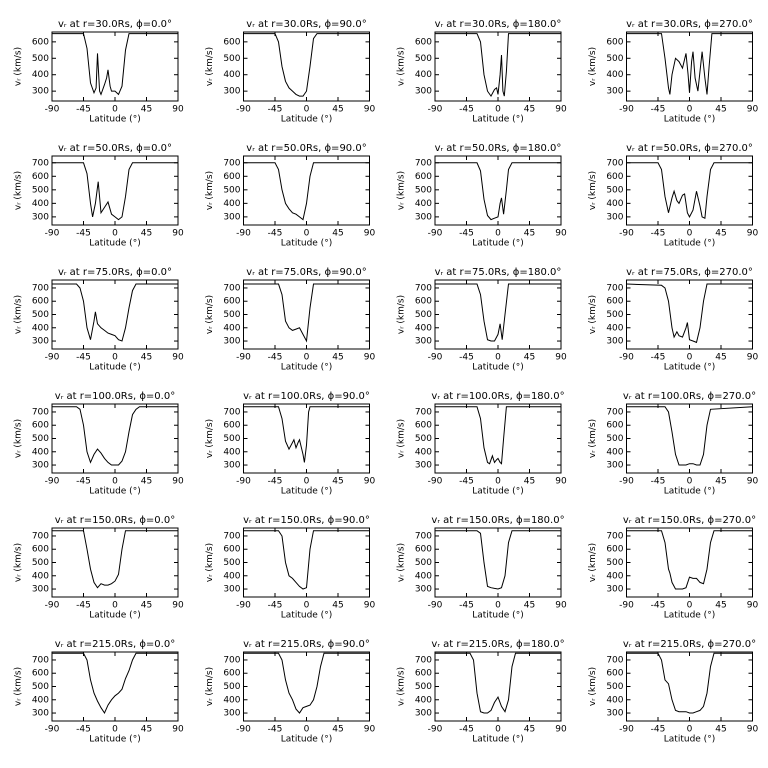 This screenshot has width=768, height=768. Describe the element at coordinates (689, 644) in the screenshot. I see `panel-title: vᵣ at r=215.0Rs, ϕ=270.0°` at that location.